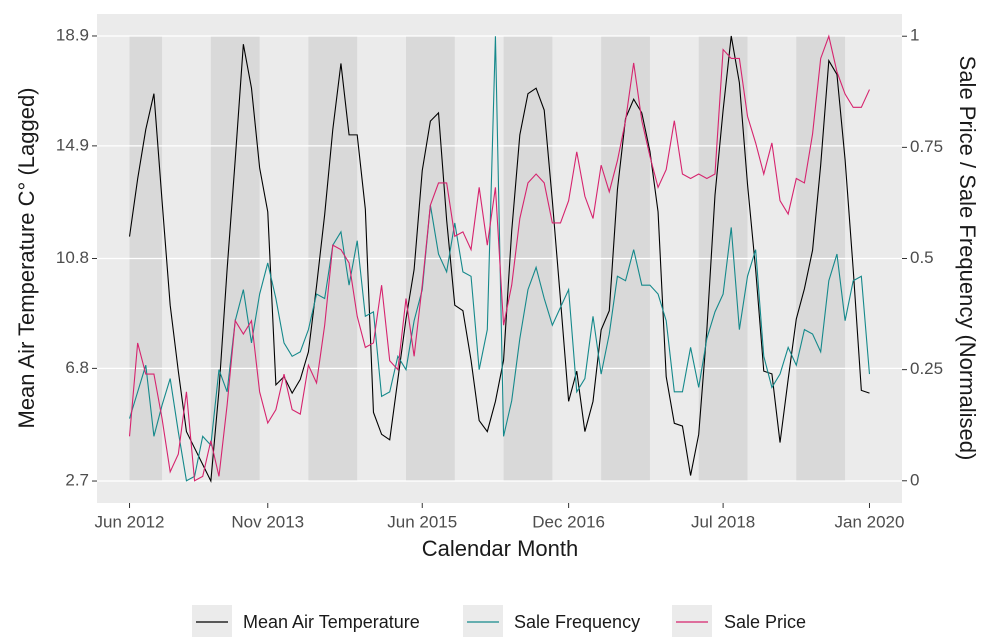 The image size is (983, 642). Describe the element at coordinates (77, 480) in the screenshot. I see `y-tick-label: 2.7` at that location.